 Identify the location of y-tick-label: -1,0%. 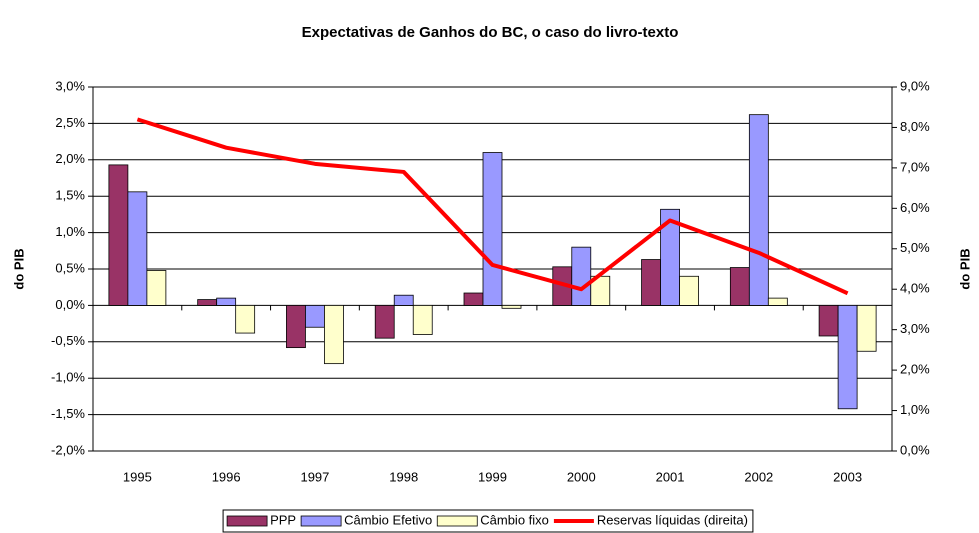
(68, 377).